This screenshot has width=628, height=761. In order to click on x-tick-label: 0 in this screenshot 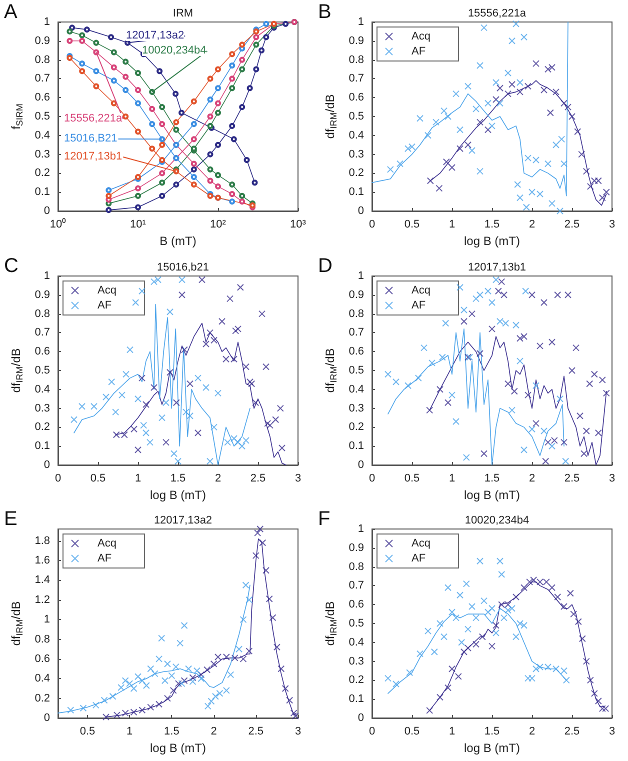, I will do `click(58, 478)`.